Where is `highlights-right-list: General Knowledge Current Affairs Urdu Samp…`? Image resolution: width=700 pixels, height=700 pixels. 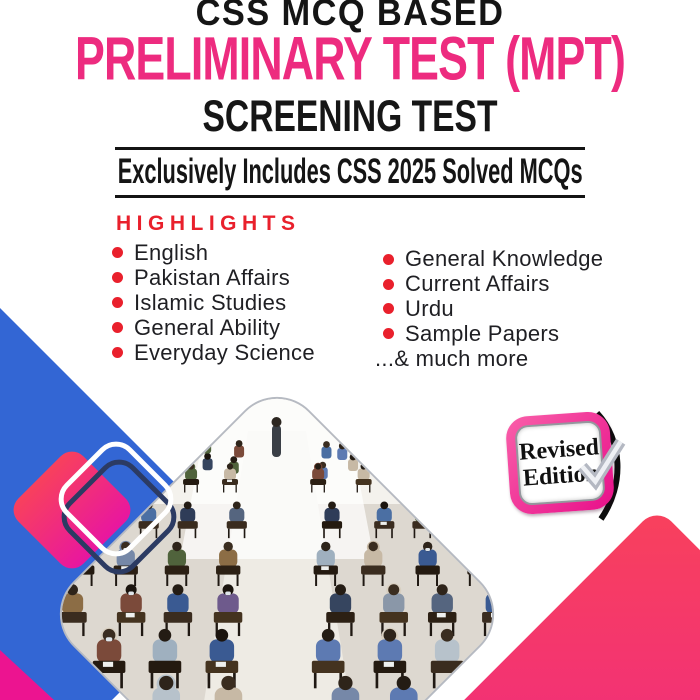 highlights-right-list: General Knowledge Current Affairs Urdu Samp… is located at coordinates (493, 296).